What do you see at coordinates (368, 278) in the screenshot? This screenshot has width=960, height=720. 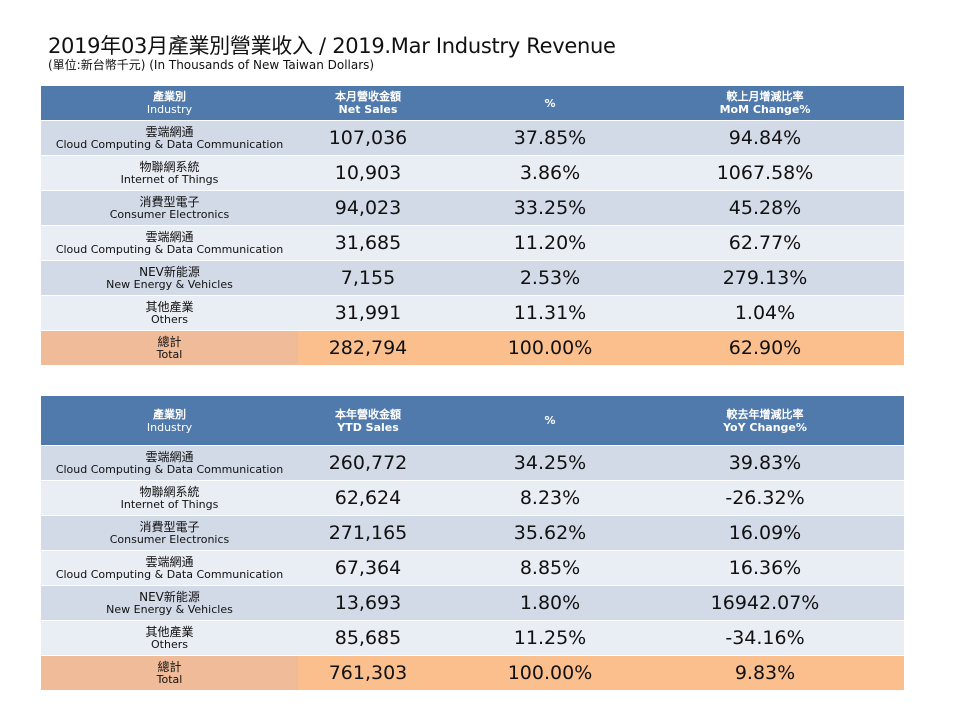 I see `sales-cell: 7,155` at bounding box center [368, 278].